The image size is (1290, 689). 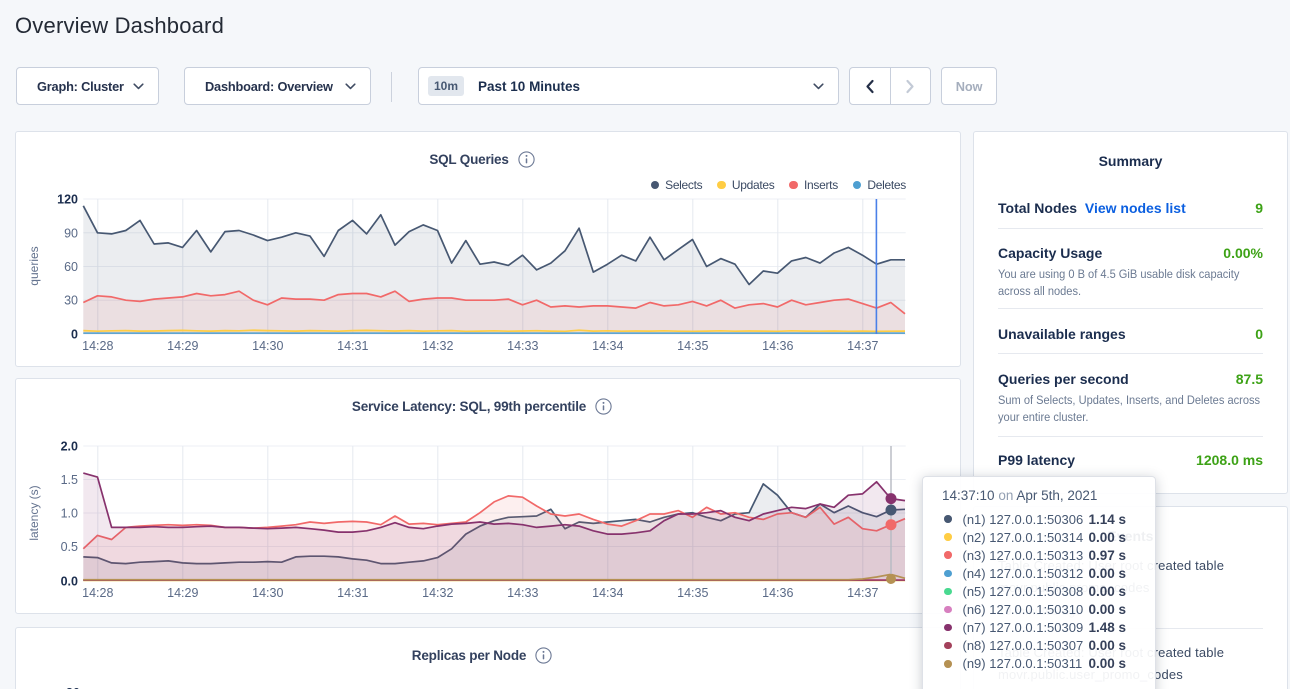 What do you see at coordinates (71, 301) in the screenshot?
I see `svg-text: 30` at bounding box center [71, 301].